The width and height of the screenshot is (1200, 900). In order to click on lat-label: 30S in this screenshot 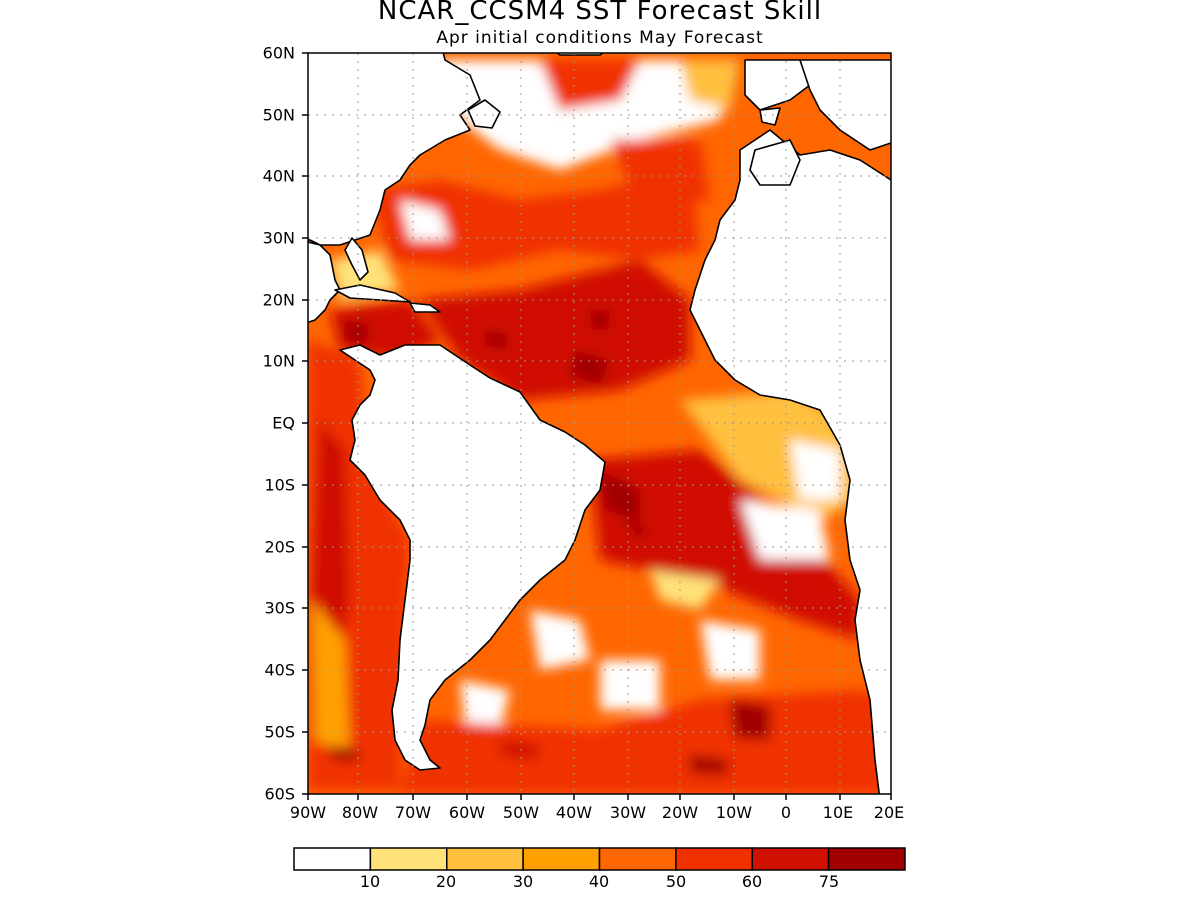, I will do `click(279, 608)`.